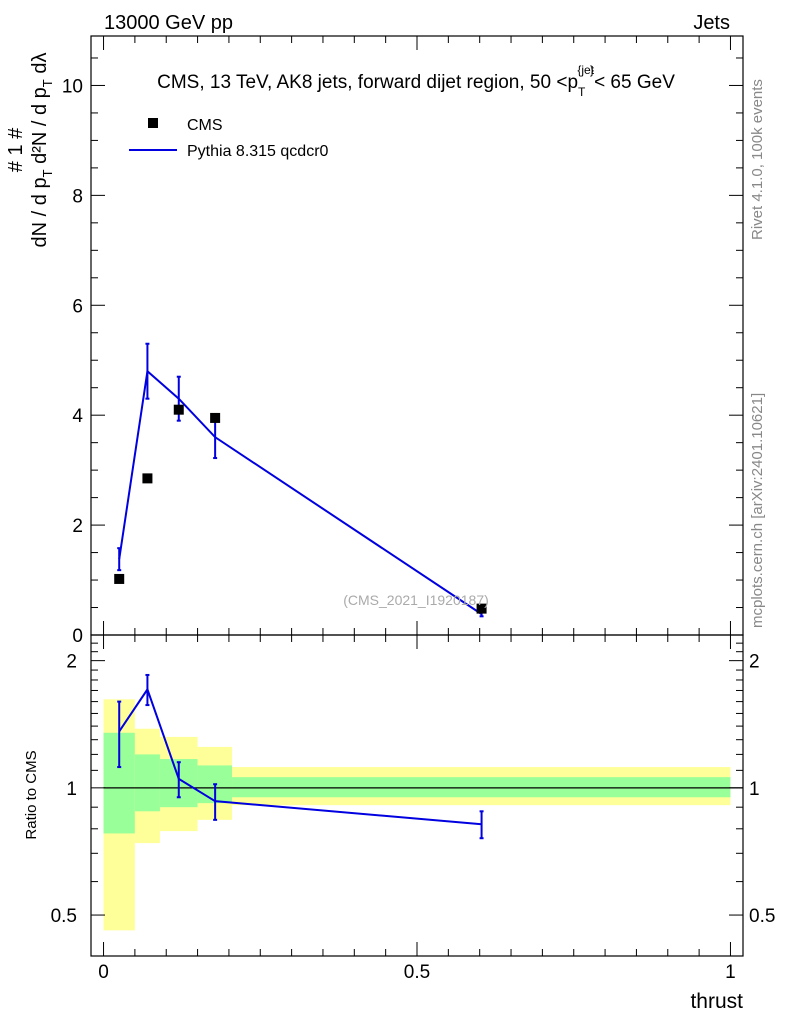  I want to click on ratio-y-tick-label-right: 0.5, so click(762, 916).